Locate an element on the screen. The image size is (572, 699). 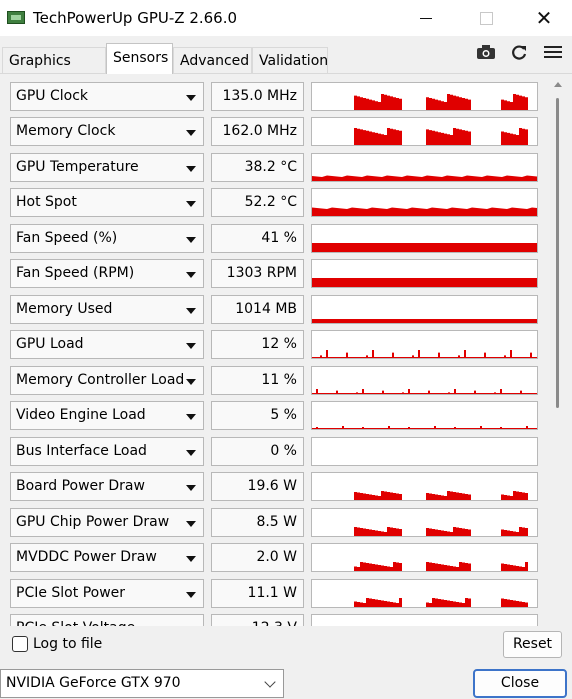
scroll-thumb is located at coordinates (557, 253).